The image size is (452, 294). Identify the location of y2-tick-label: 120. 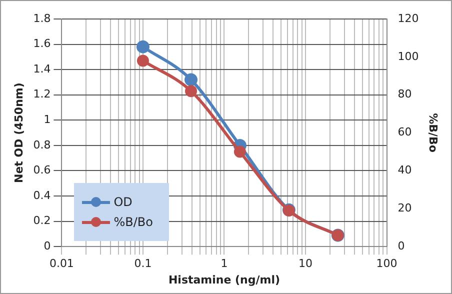
(408, 18).